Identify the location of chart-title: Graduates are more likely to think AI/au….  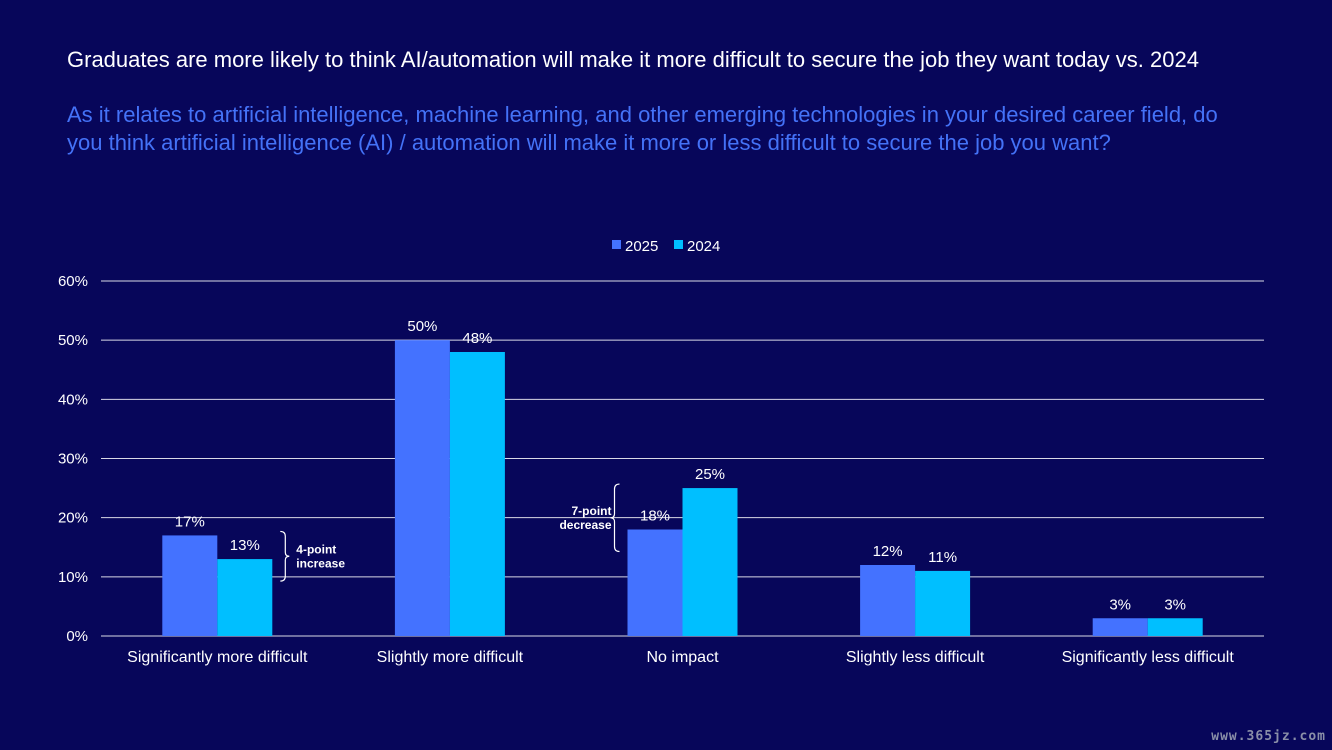
(633, 59).